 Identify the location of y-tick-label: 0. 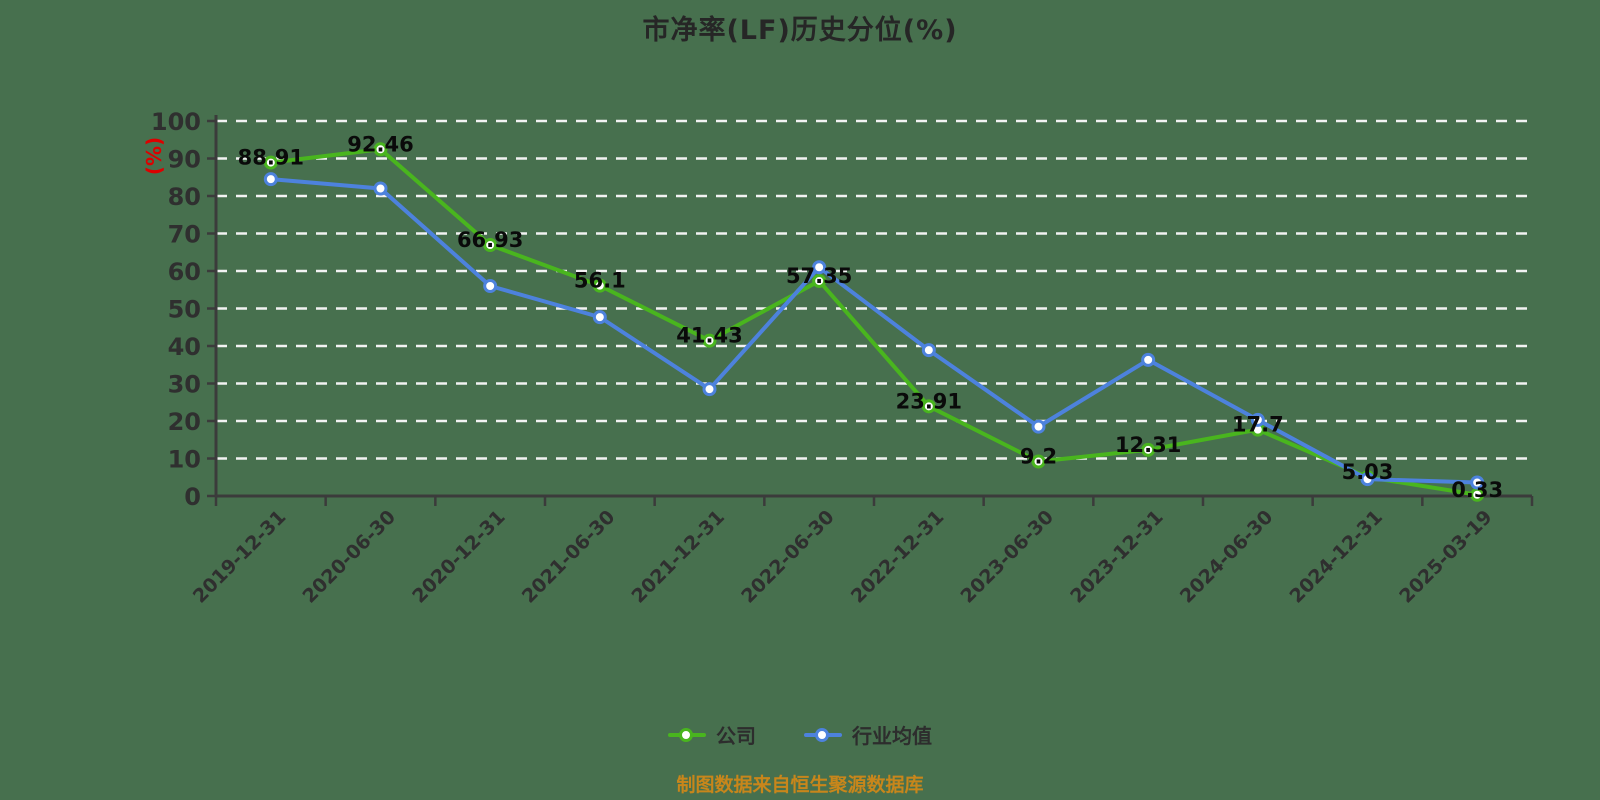
(192, 497).